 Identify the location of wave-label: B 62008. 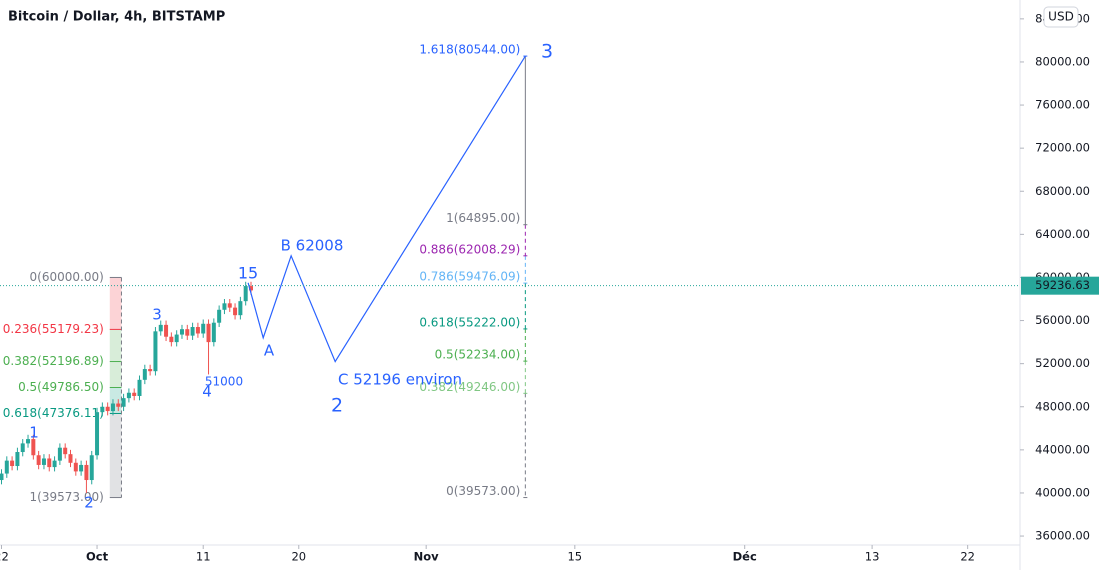
(312, 246).